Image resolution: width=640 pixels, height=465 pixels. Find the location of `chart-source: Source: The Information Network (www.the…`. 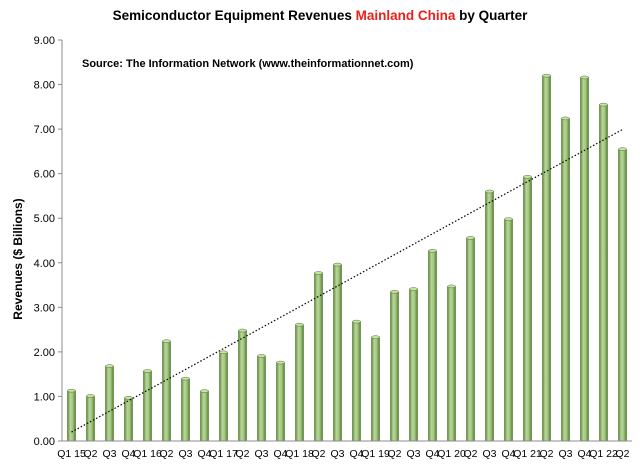

chart-source: Source: The Information Network (www.the… is located at coordinates (248, 64).